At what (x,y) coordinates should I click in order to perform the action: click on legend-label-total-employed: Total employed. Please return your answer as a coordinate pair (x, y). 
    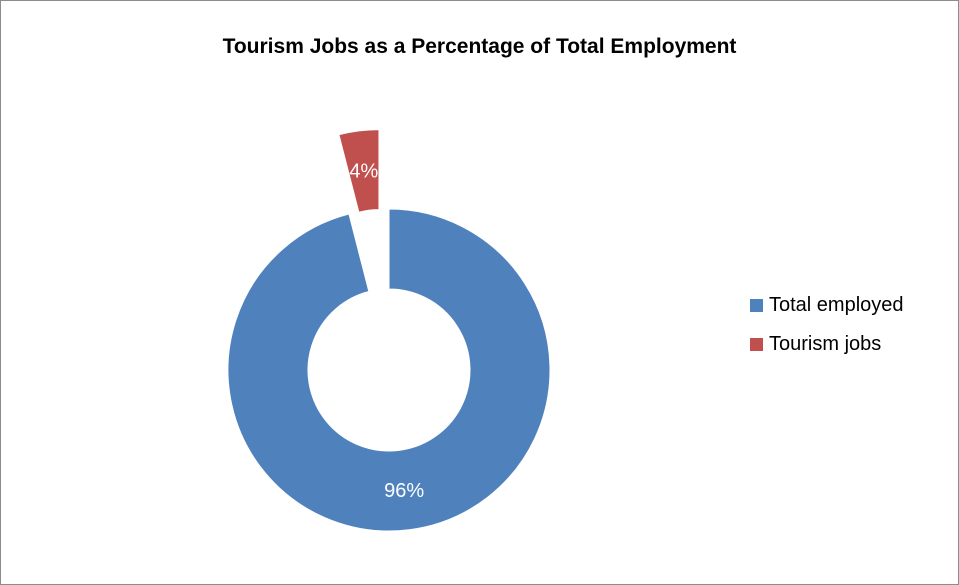
    Looking at the image, I should click on (836, 305).